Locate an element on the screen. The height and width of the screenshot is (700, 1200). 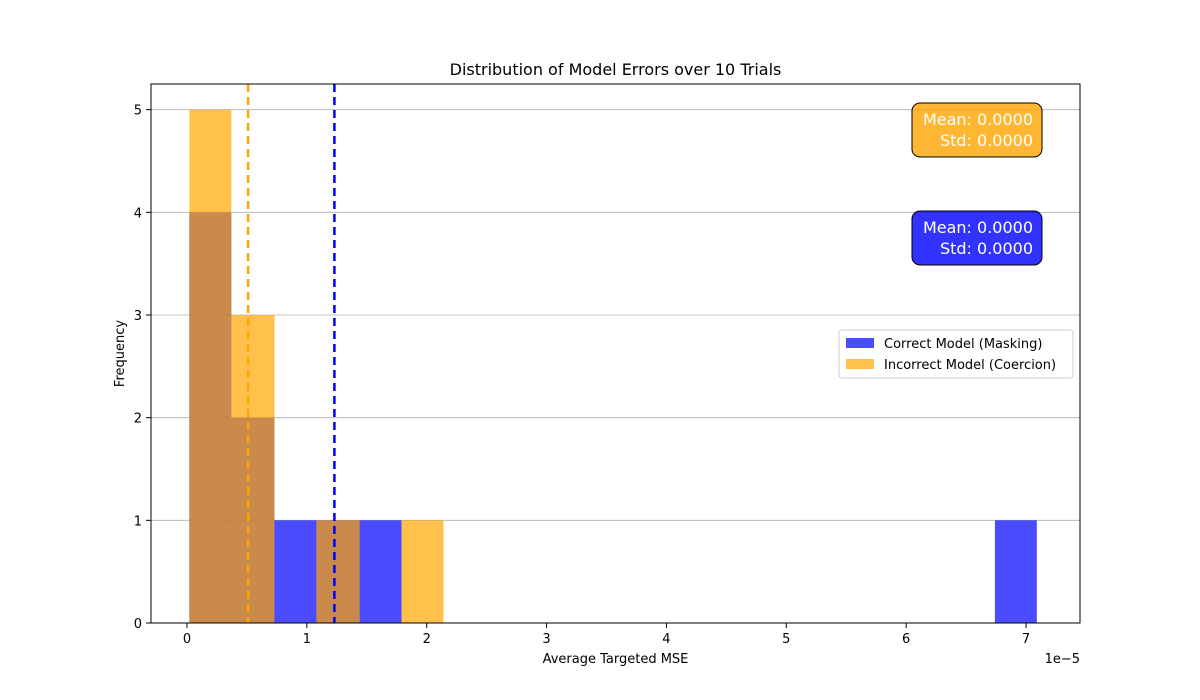
y-tick-label: 2 is located at coordinates (138, 419).